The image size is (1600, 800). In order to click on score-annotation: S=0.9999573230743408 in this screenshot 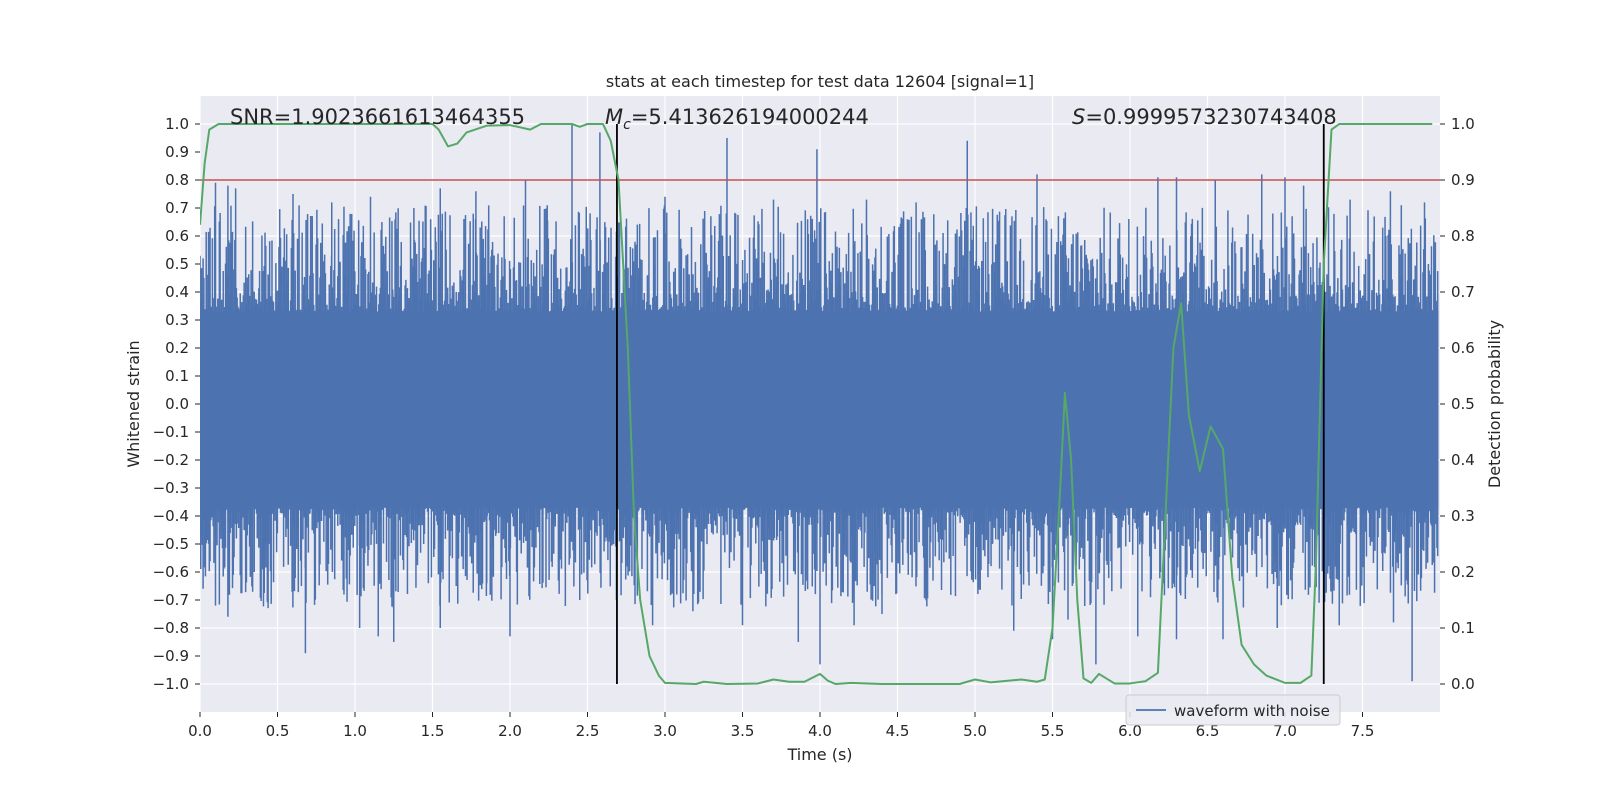, I will do `click(1204, 117)`.